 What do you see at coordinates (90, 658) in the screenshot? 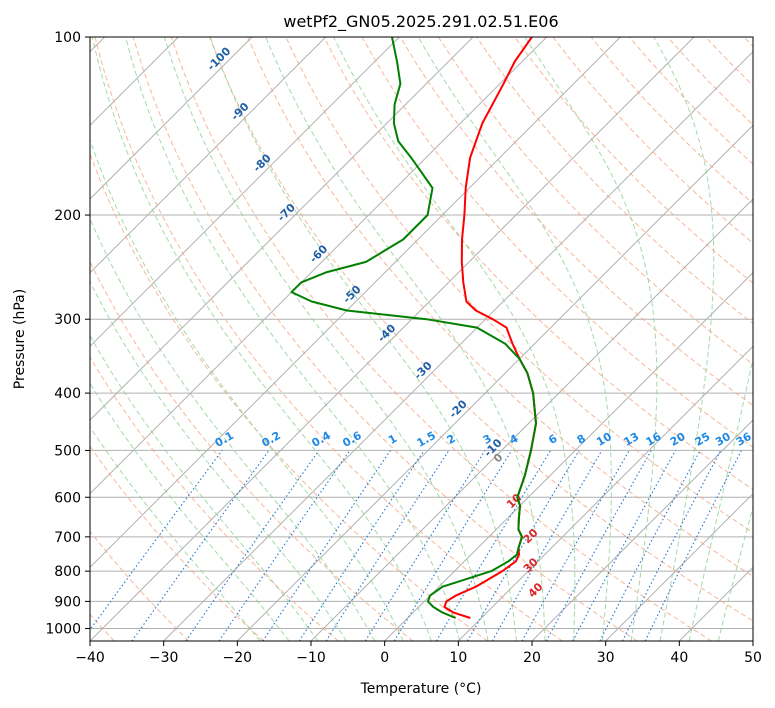
I see `x-tick-label: −40` at bounding box center [90, 658].